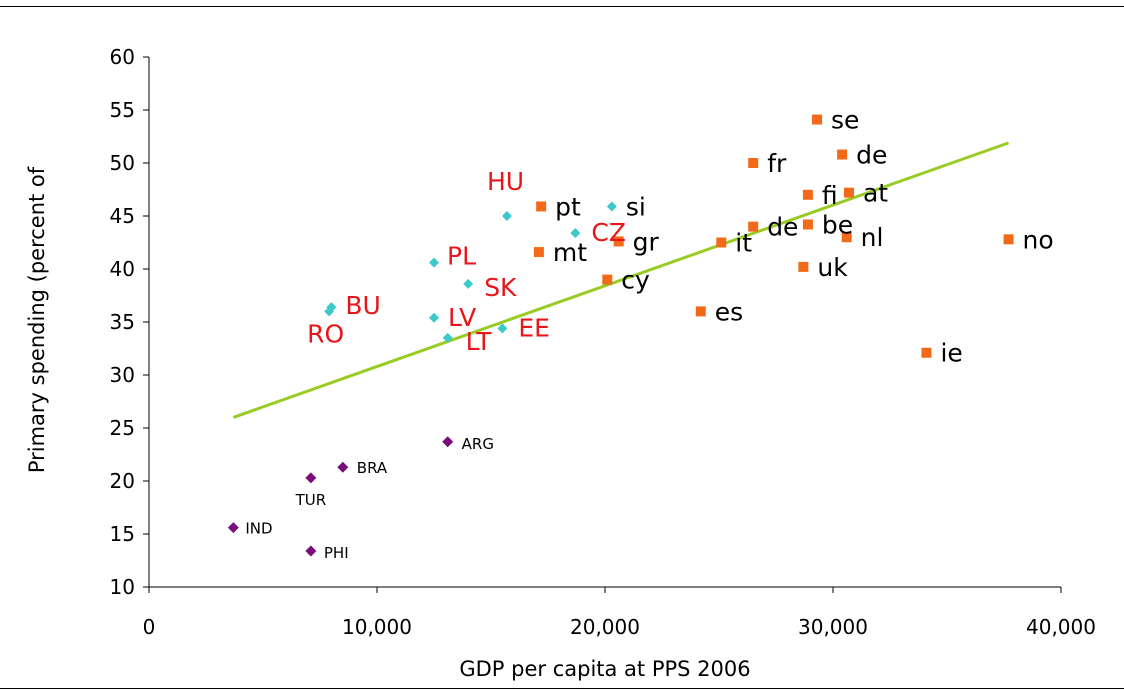 This screenshot has height=692, width=1124. I want to click on point-label-fi: fi, so click(830, 195).